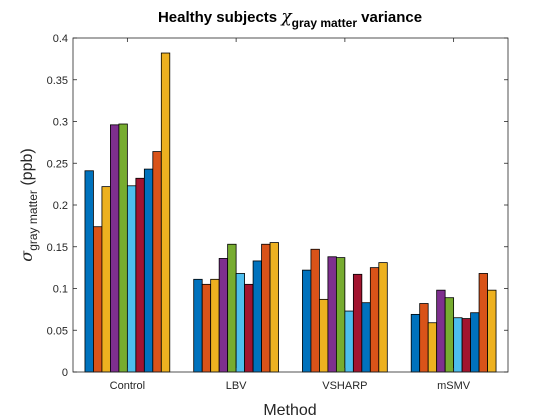 The width and height of the screenshot is (560, 420). I want to click on y-axis-label-subscript: gray matter, so click(33, 220).